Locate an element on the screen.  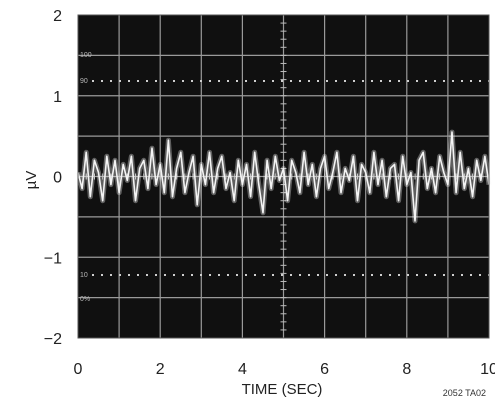
y-tick-label: −1 is located at coordinates (53, 258).